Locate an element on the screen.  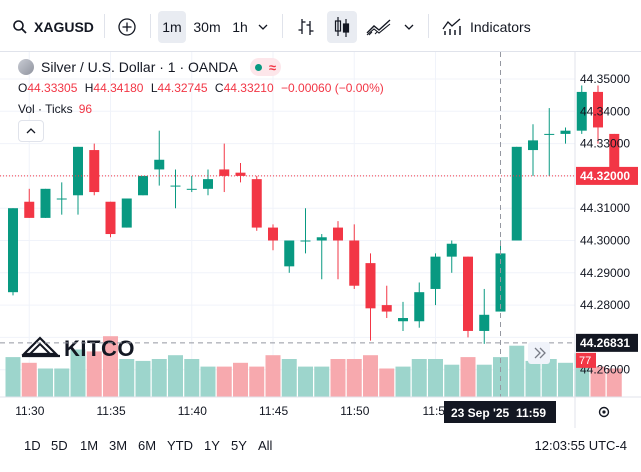
gear-icon-center is located at coordinates (604, 412).